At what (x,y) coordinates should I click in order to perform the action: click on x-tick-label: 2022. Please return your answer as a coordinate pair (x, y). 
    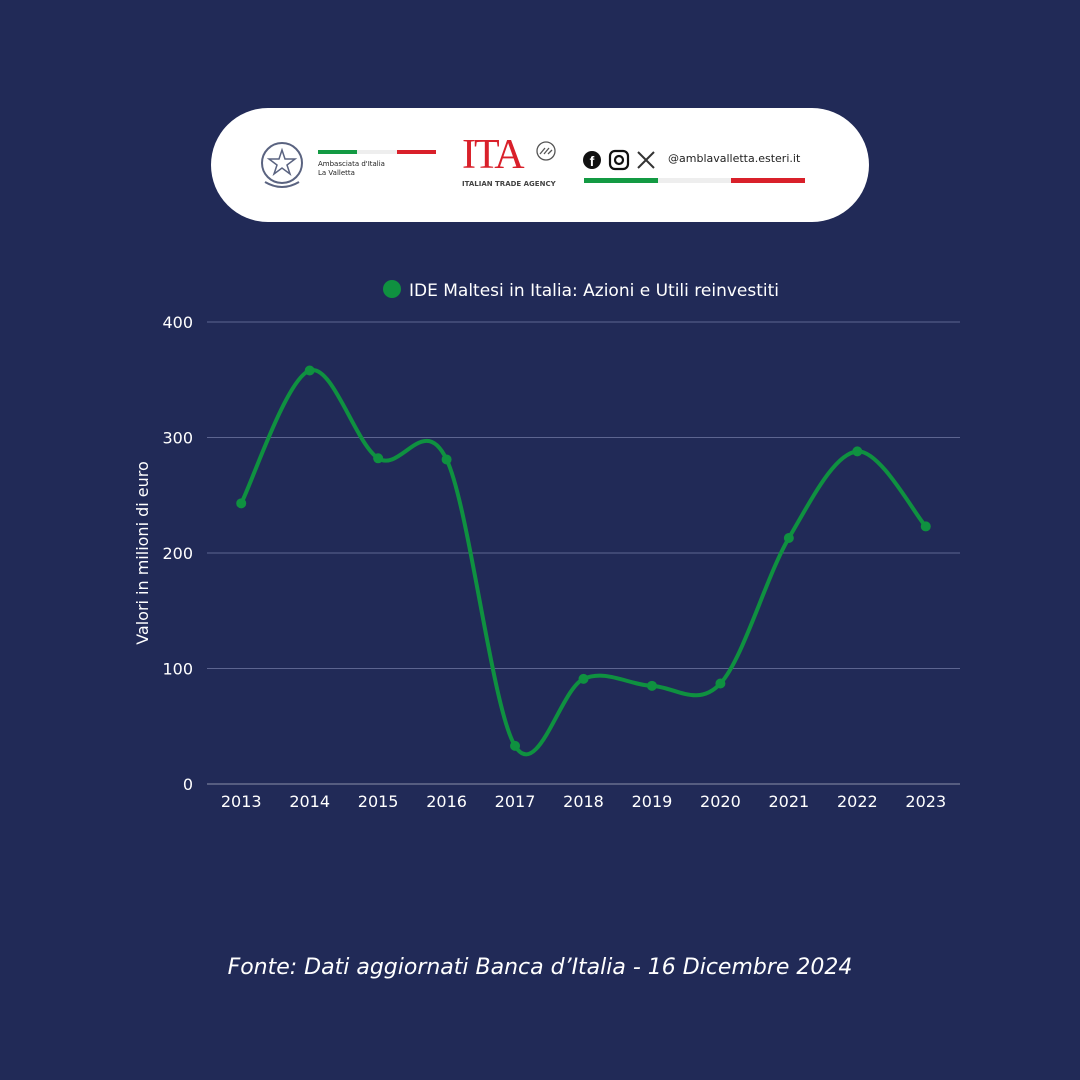
    Looking at the image, I should click on (857, 801).